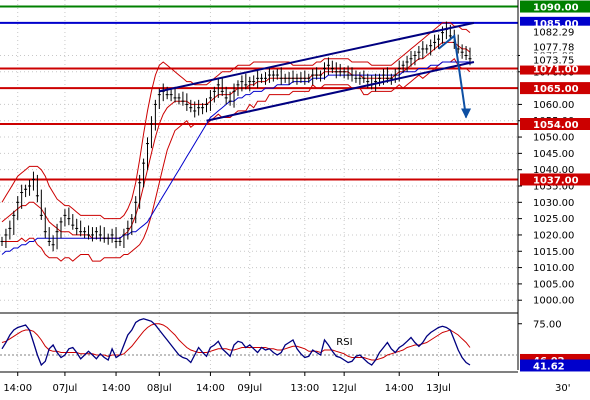 Image resolution: width=590 pixels, height=400 pixels. I want to click on timeframe-label: 30', so click(562, 388).